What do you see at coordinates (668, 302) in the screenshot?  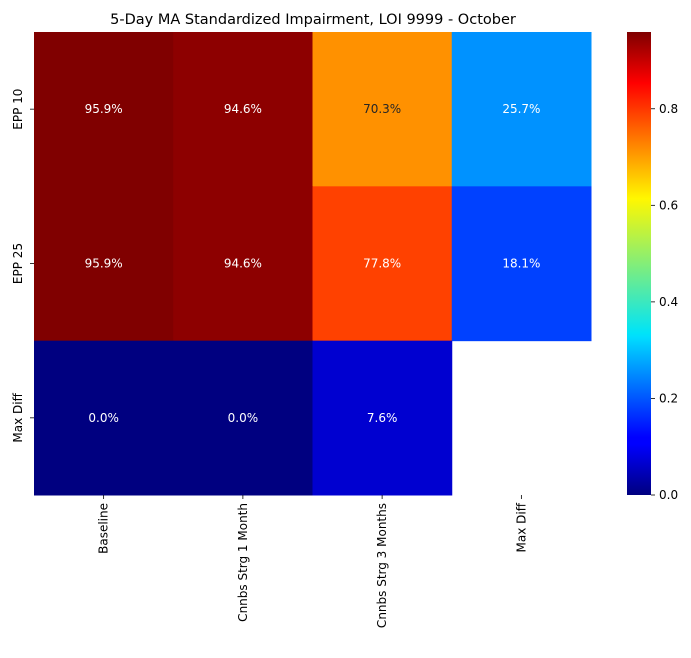 I see `colorbar-tick-label: 0.4` at bounding box center [668, 302].